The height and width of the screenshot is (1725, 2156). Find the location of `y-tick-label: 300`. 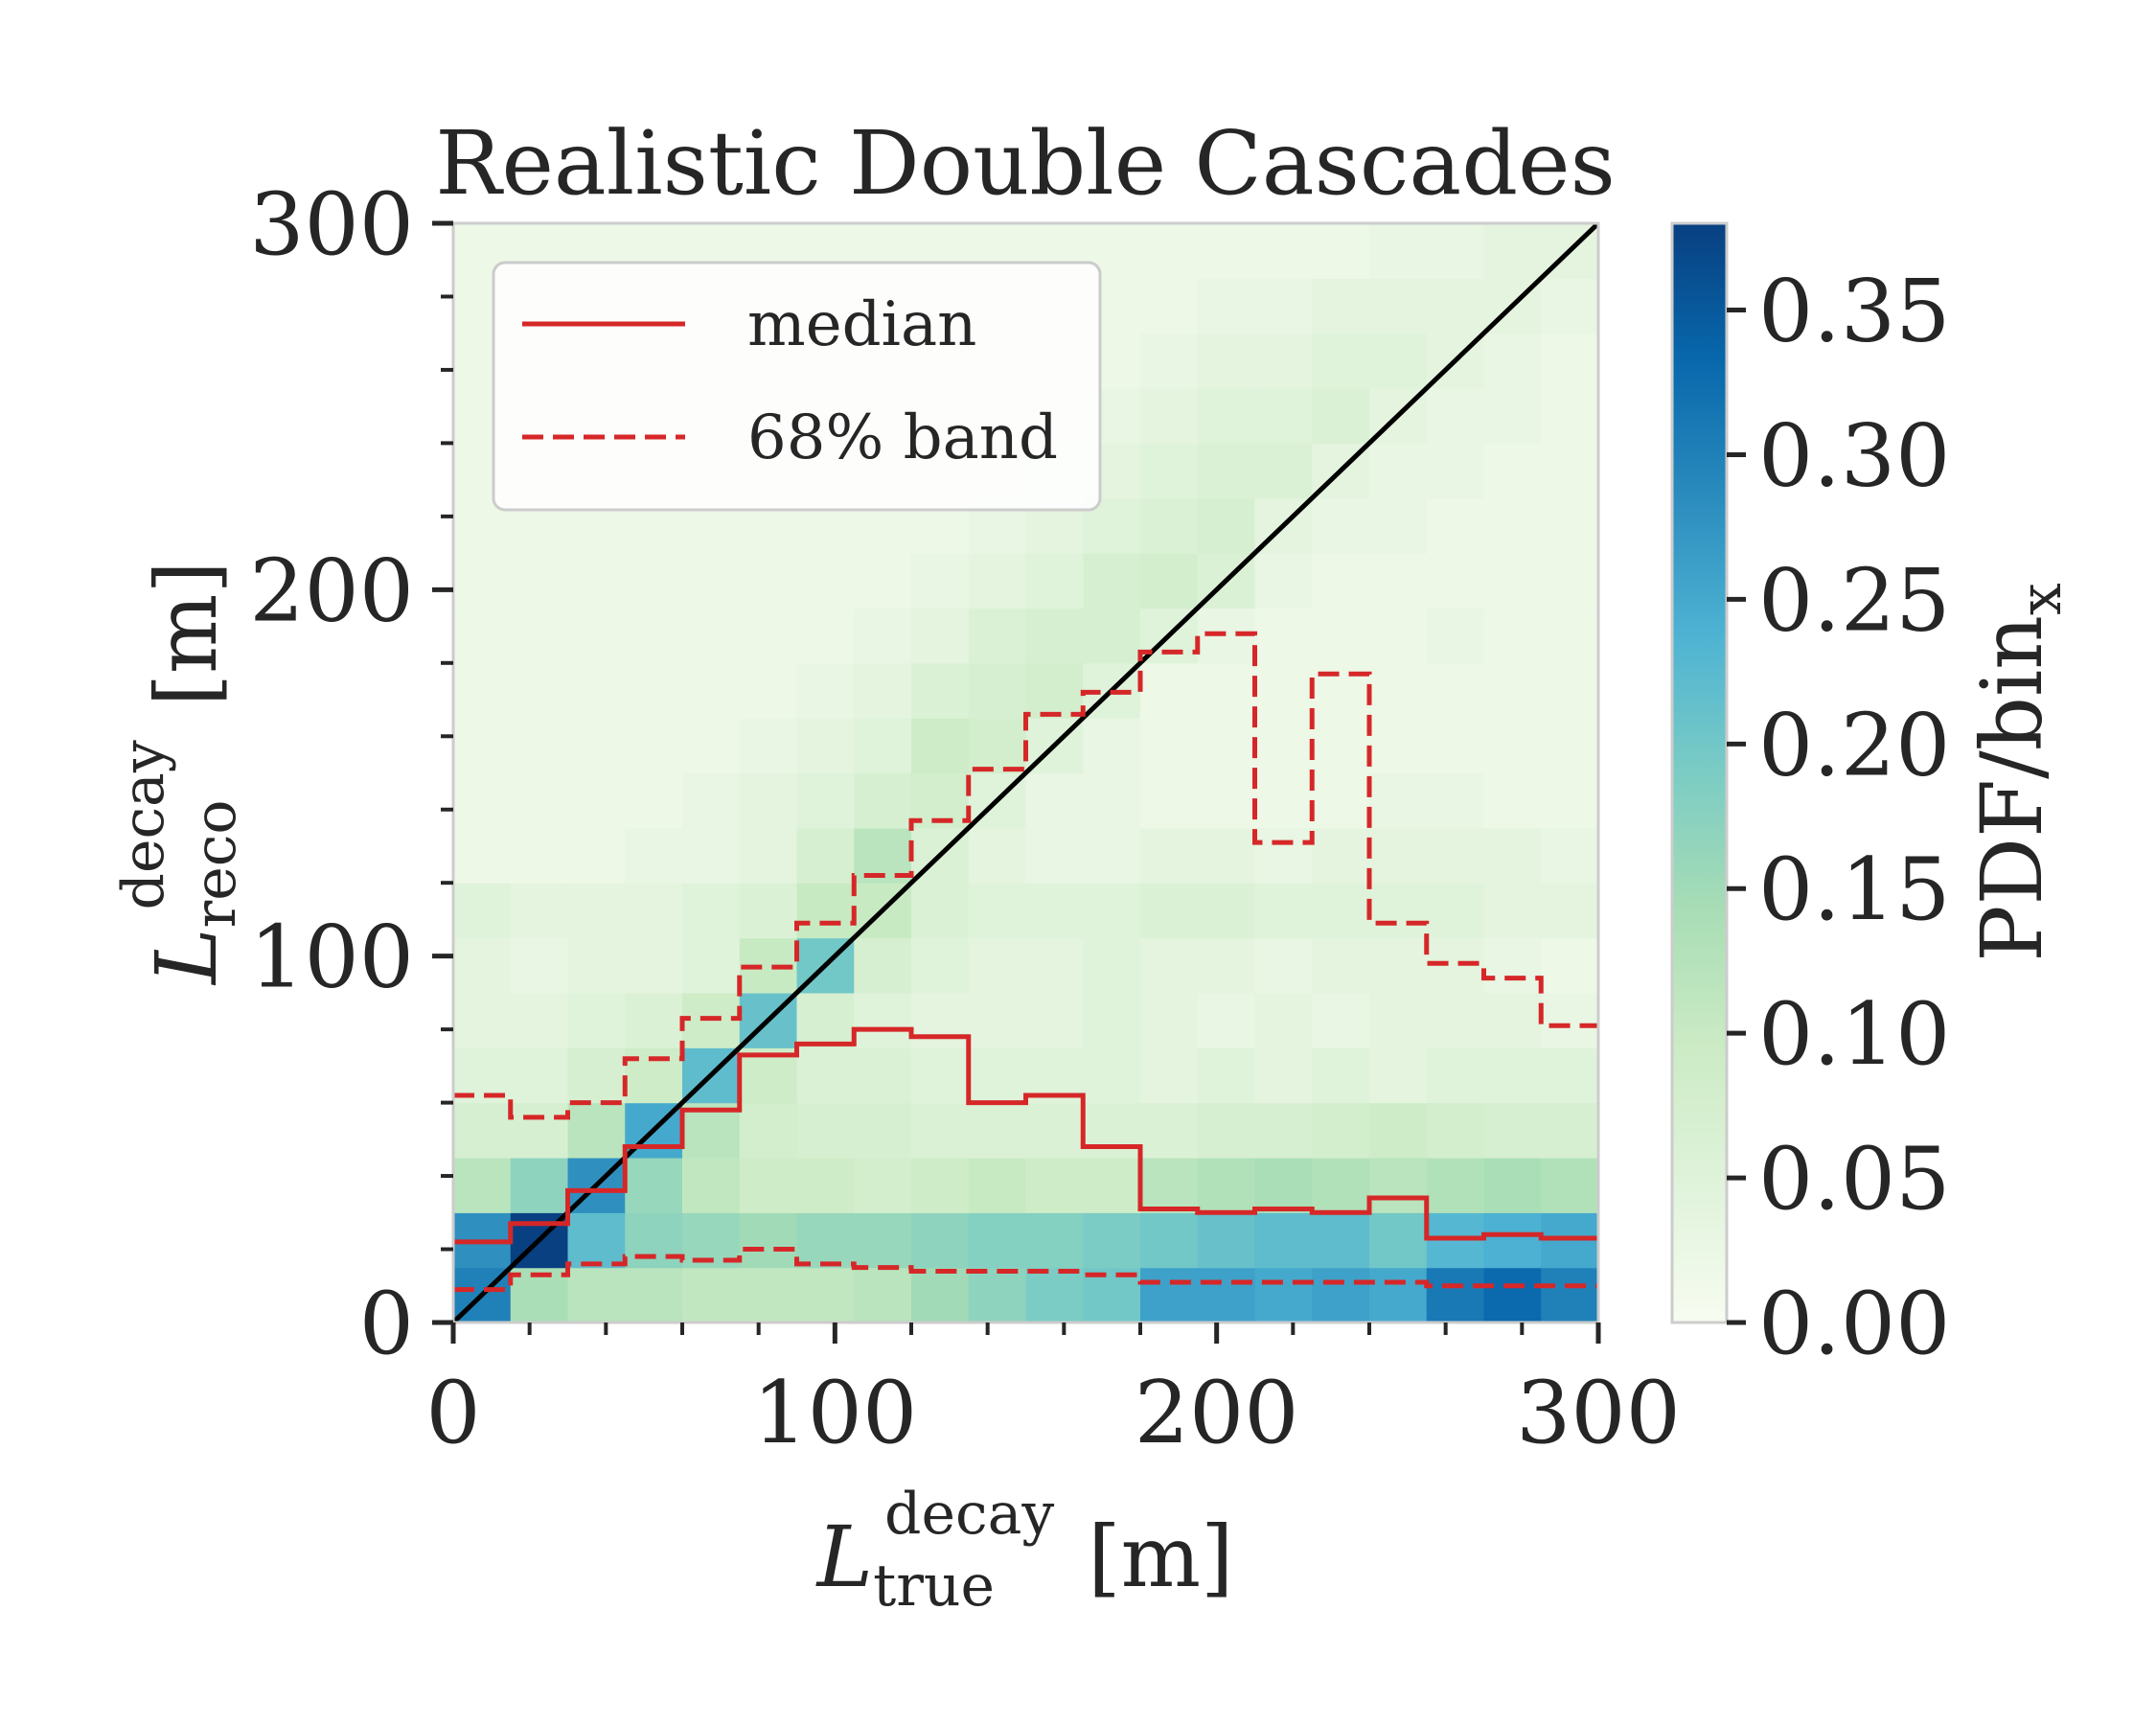

y-tick-label: 300 is located at coordinates (331, 224).